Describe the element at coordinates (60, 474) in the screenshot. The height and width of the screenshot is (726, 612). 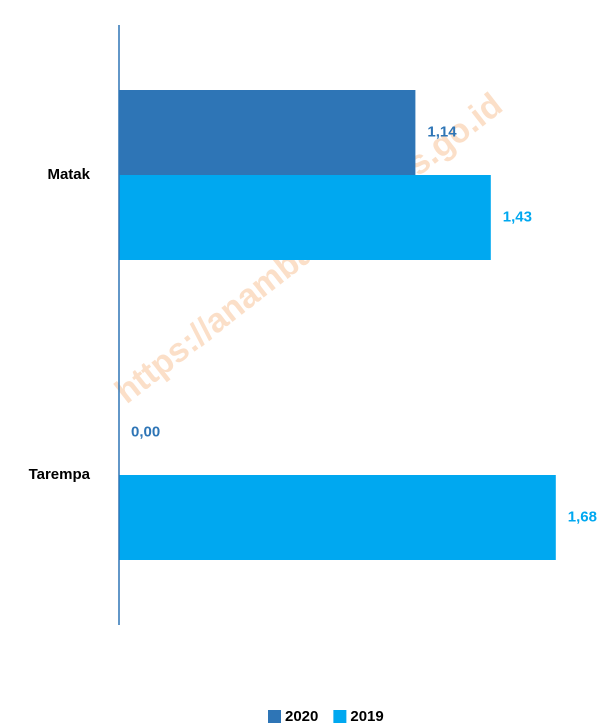
I see `y-tick-label: Tarempa` at that location.